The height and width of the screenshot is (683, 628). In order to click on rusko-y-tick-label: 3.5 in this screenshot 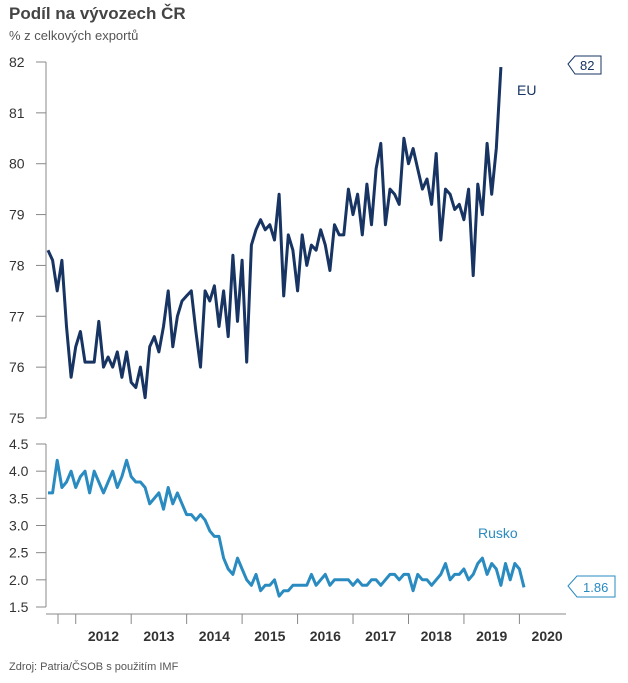, I will do `click(19, 498)`.